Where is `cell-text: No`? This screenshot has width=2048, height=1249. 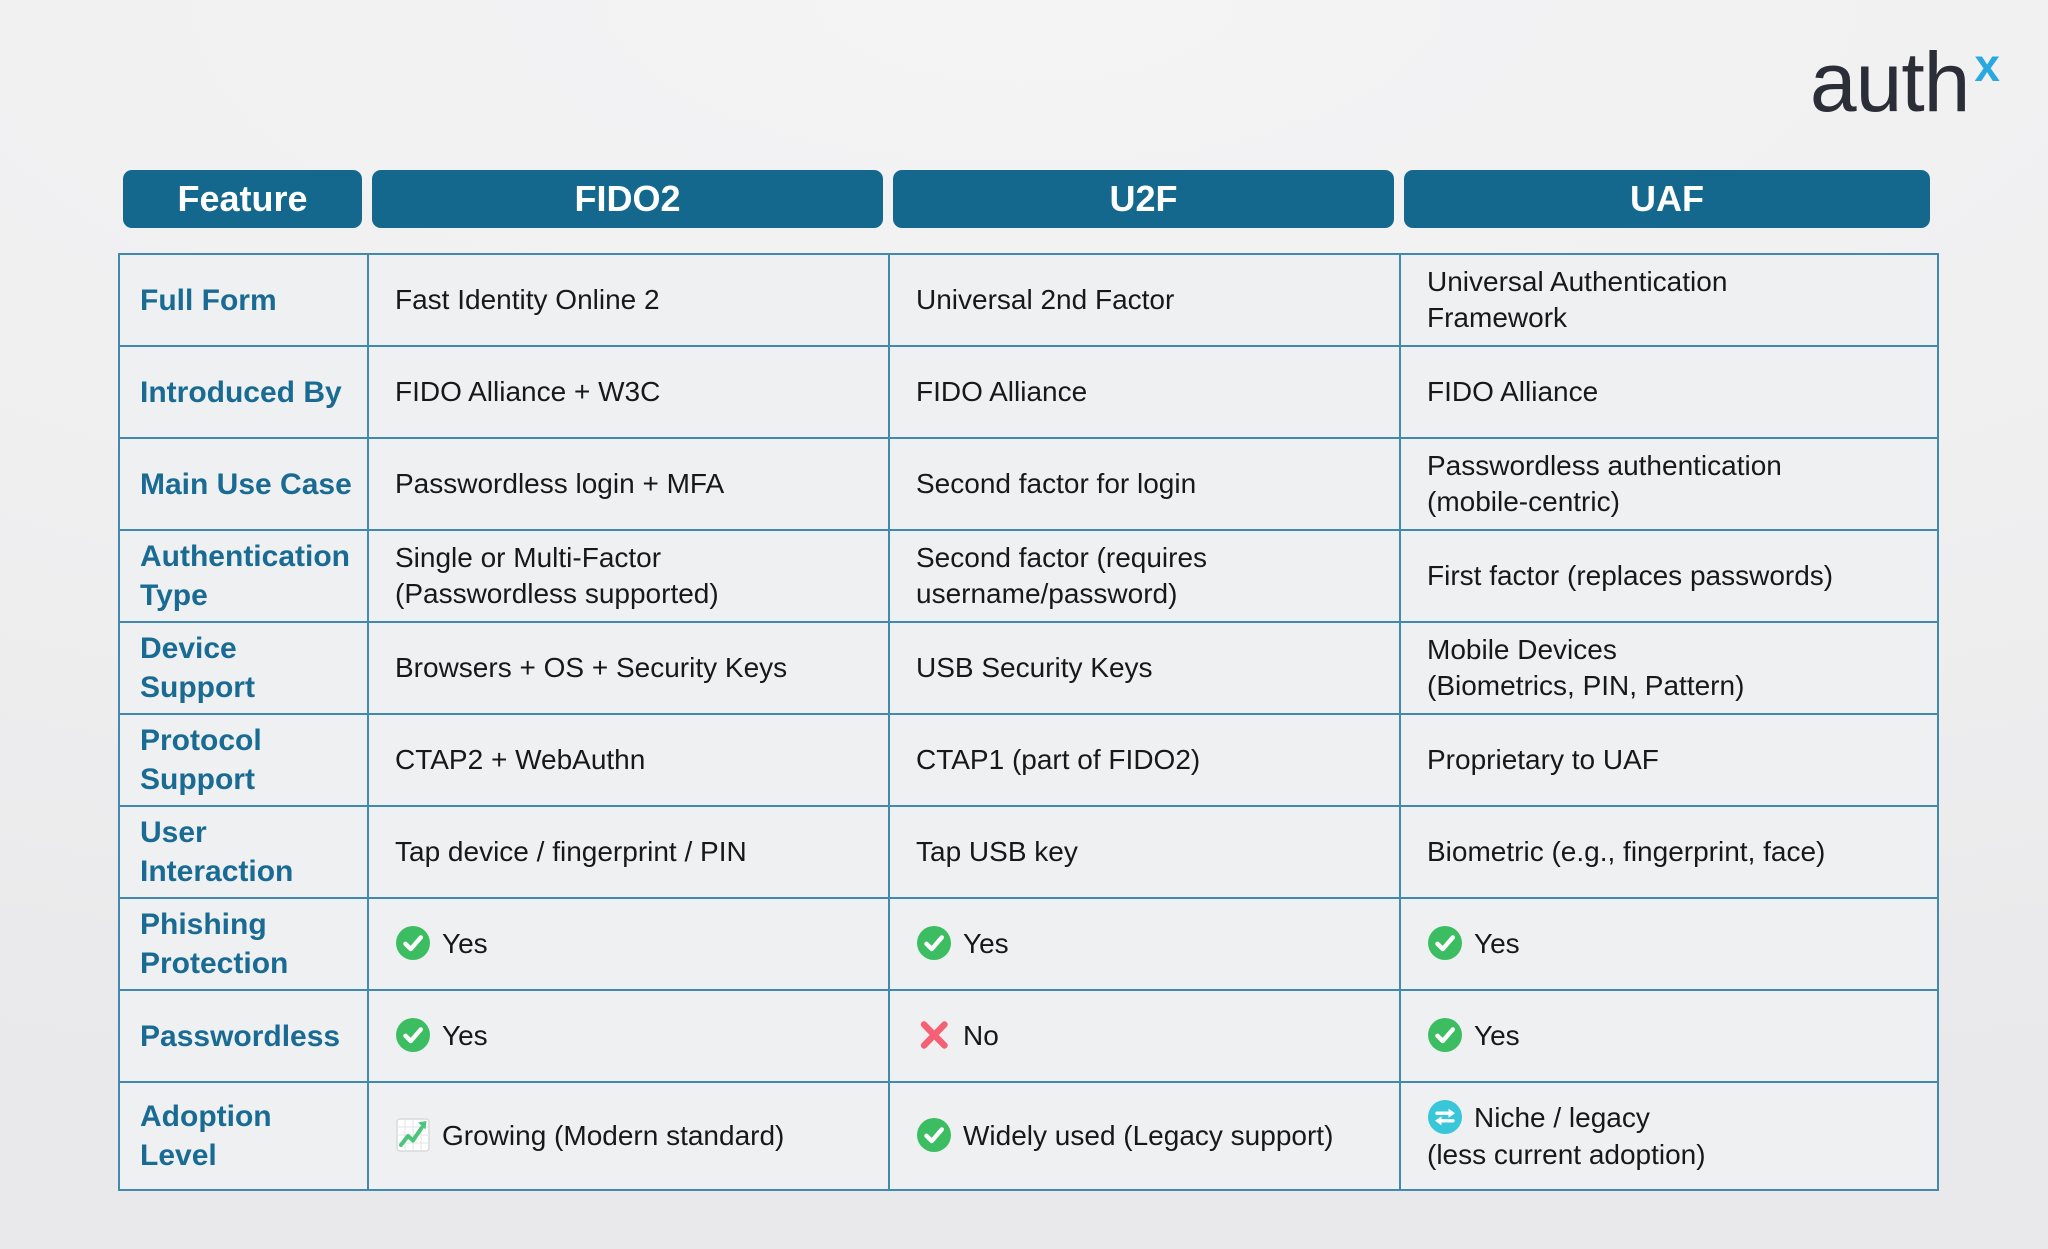
cell-text: No is located at coordinates (981, 1036).